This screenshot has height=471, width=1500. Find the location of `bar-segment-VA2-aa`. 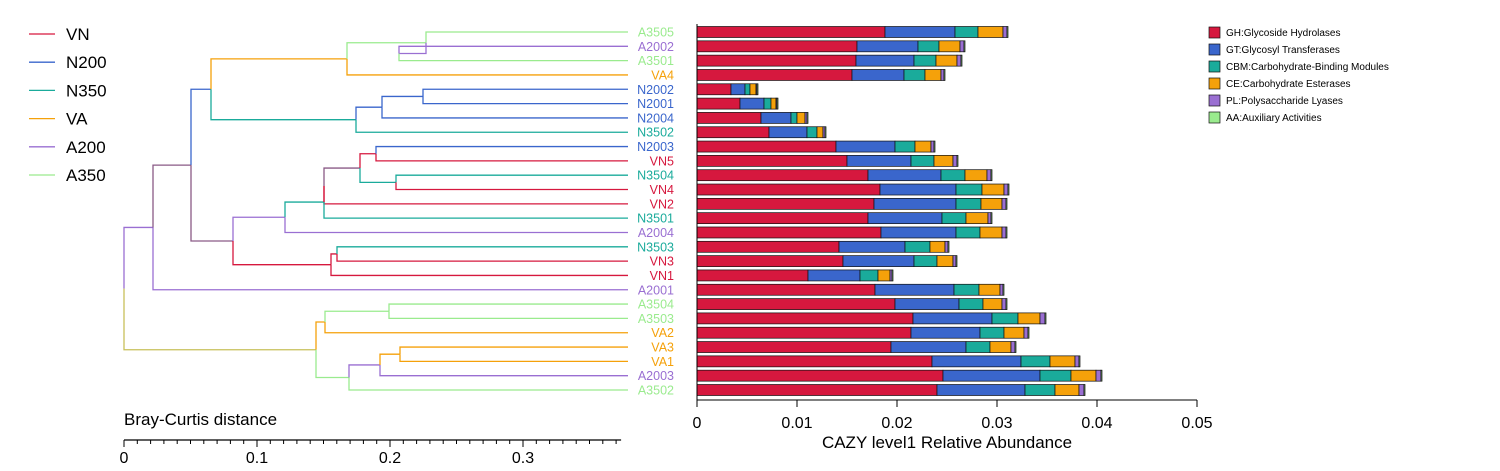

bar-segment-VA2-aa is located at coordinates (1028, 332).